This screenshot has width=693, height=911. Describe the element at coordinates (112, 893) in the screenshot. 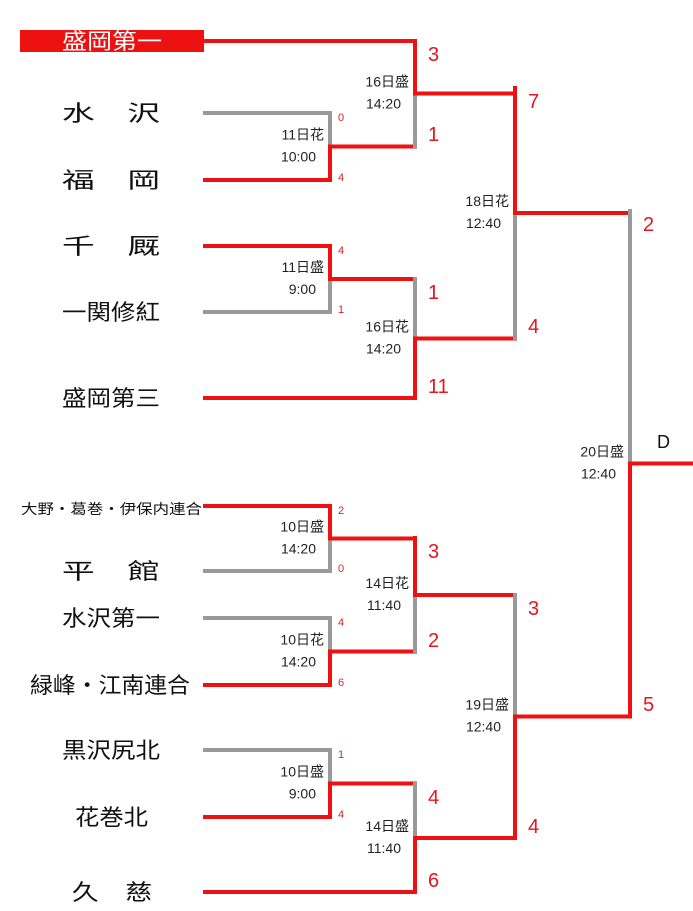

I see `team-name: 久 慈` at that location.